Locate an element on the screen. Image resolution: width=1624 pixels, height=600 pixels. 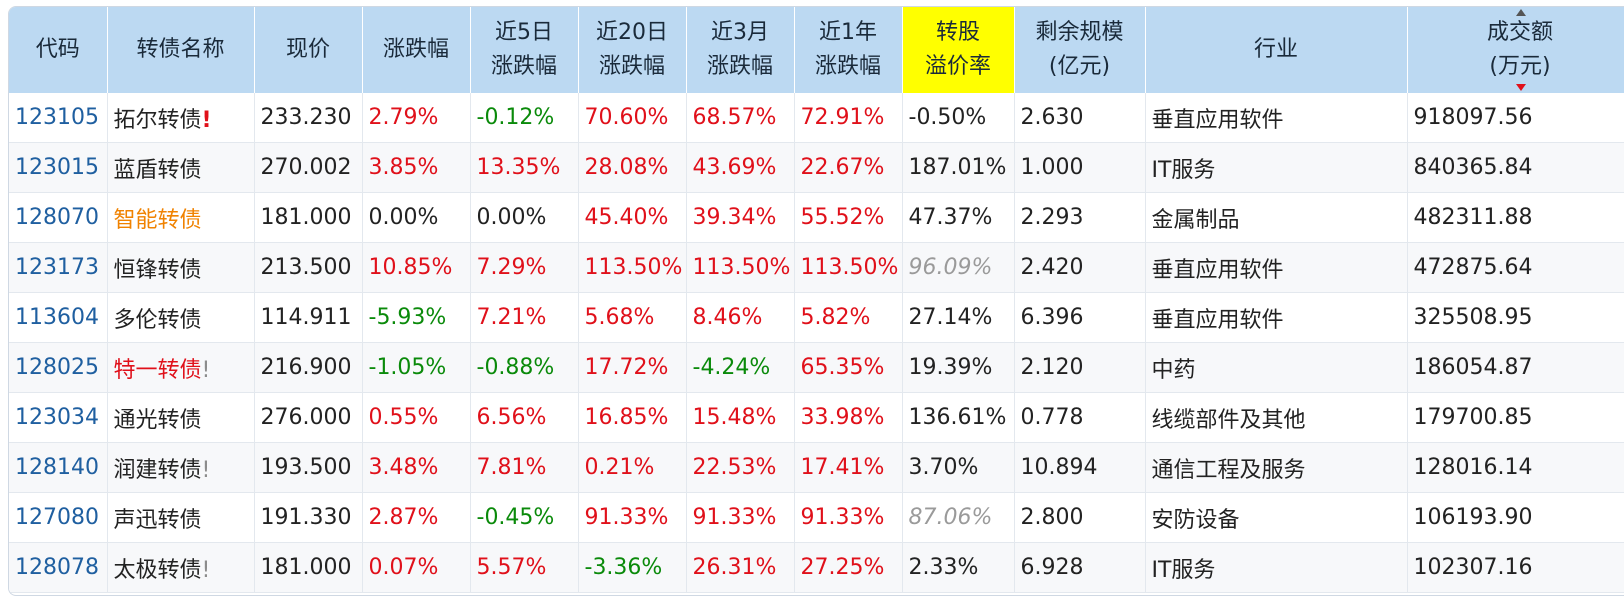
bond-code-link: 128140 is located at coordinates (58, 467).